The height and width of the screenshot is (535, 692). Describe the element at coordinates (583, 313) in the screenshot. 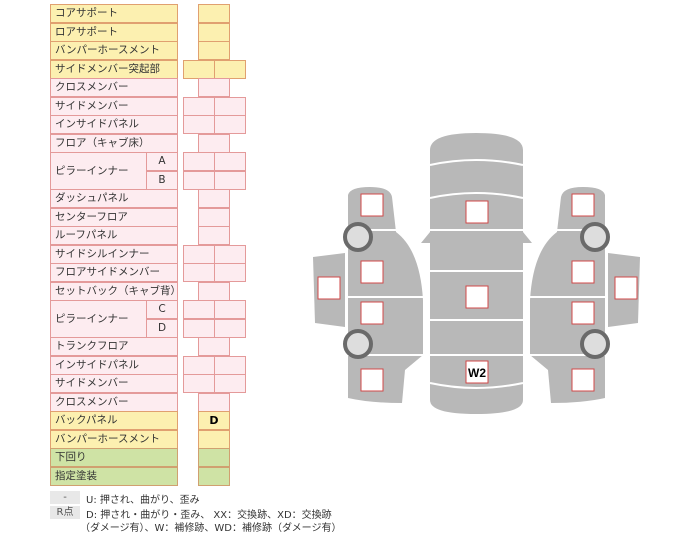

I see `panel-box-right-door-rear` at that location.